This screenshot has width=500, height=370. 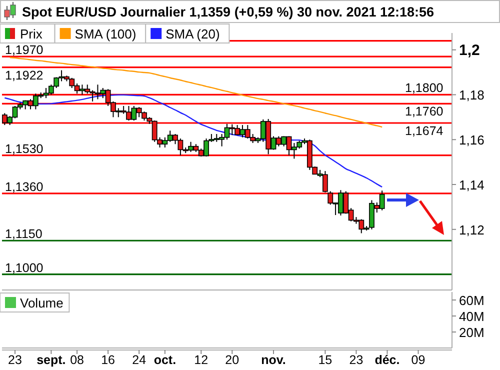 I want to click on x-tick-label: 12, so click(x=201, y=360).